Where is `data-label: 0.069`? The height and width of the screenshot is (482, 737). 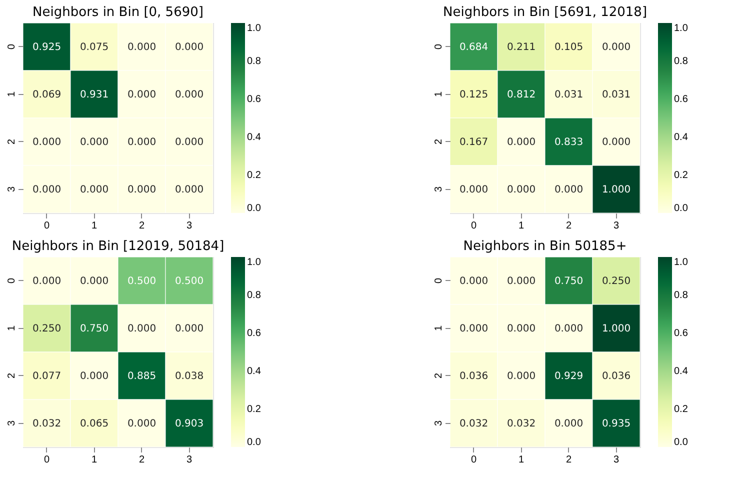
data-label: 0.069 is located at coordinates (47, 94).